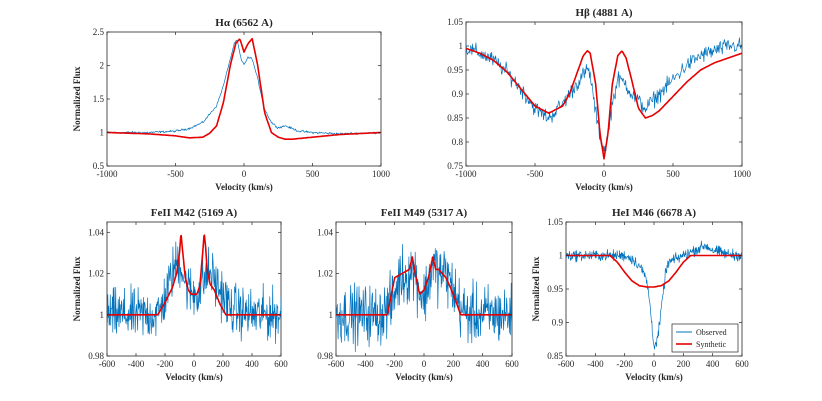  What do you see at coordinates (99, 99) in the screenshot?
I see `y-tick-label: 1.5` at bounding box center [99, 99].